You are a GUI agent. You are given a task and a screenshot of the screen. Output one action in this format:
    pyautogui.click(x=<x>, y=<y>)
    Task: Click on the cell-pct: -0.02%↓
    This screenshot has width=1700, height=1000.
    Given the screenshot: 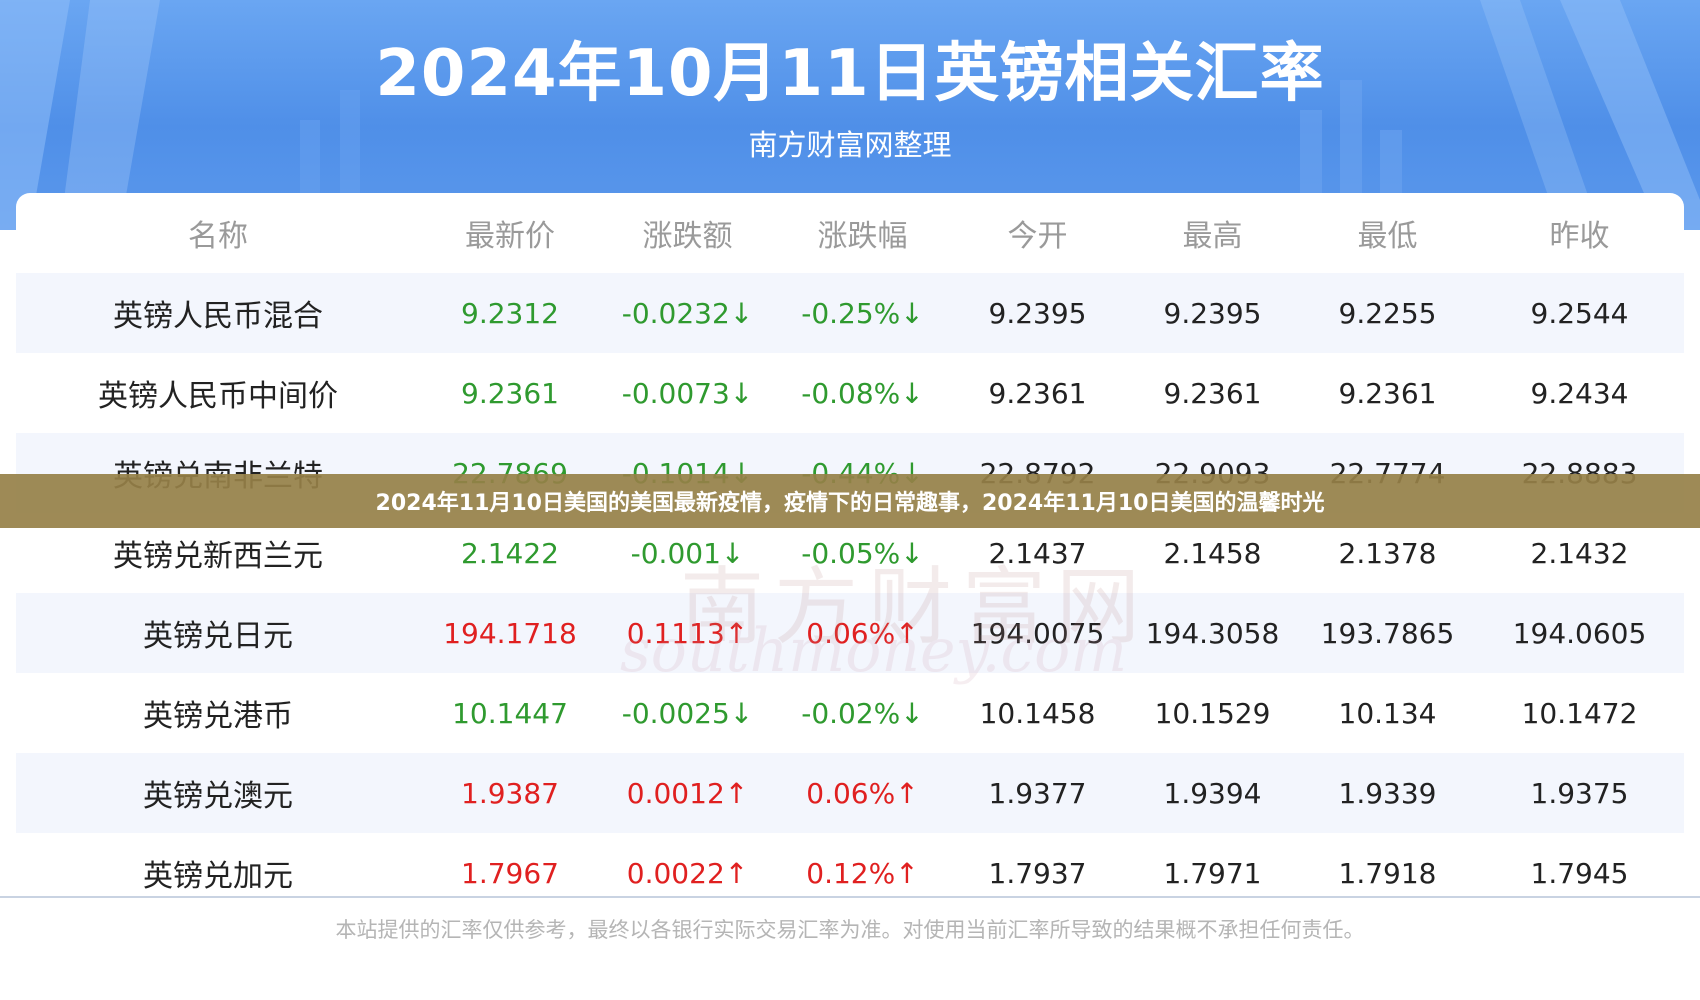 What is the action you would take?
    pyautogui.click(x=862, y=713)
    